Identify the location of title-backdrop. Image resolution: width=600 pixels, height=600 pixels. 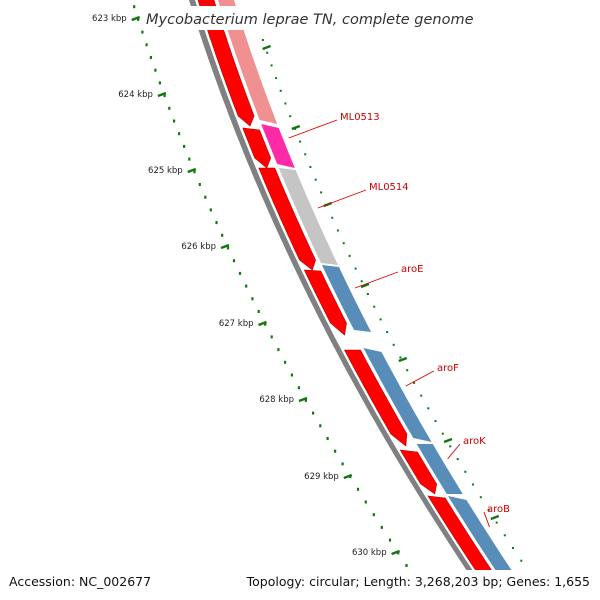
(300, 18).